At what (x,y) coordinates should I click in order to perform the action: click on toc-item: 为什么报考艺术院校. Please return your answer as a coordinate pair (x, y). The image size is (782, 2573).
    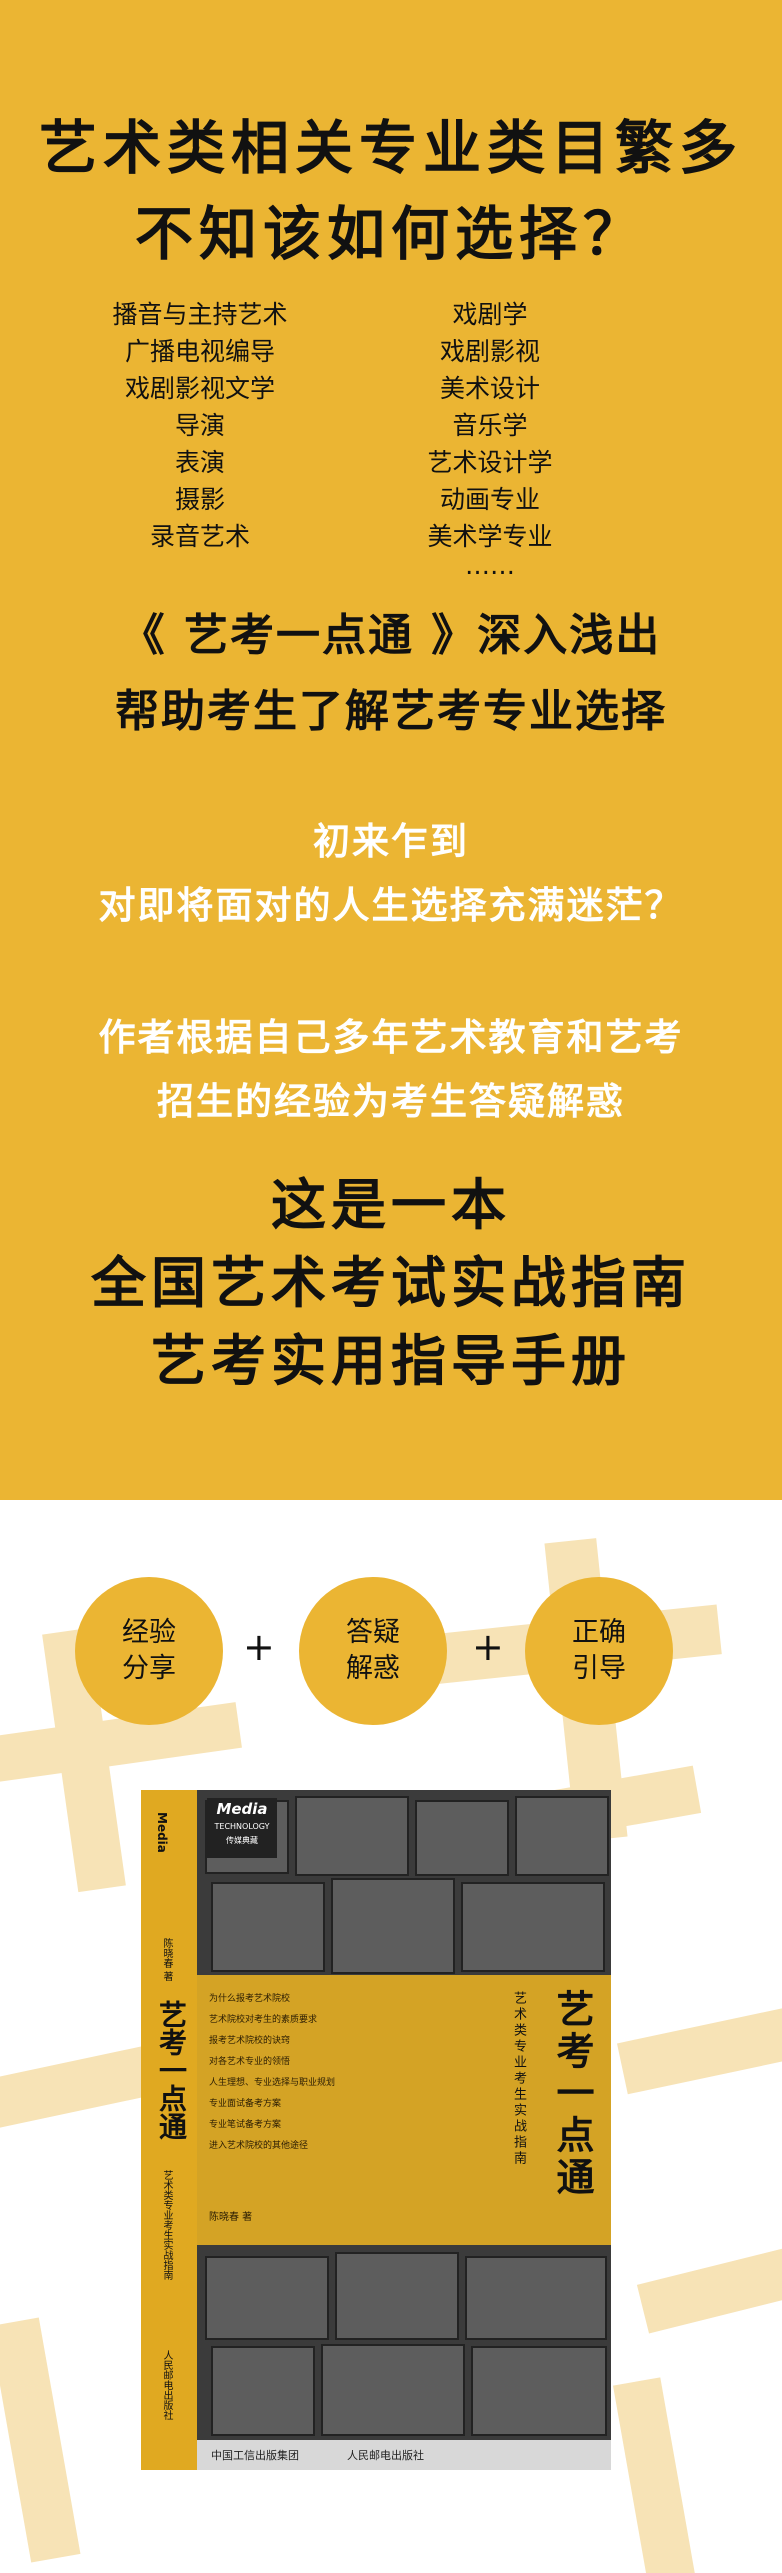
    Looking at the image, I should click on (250, 1999).